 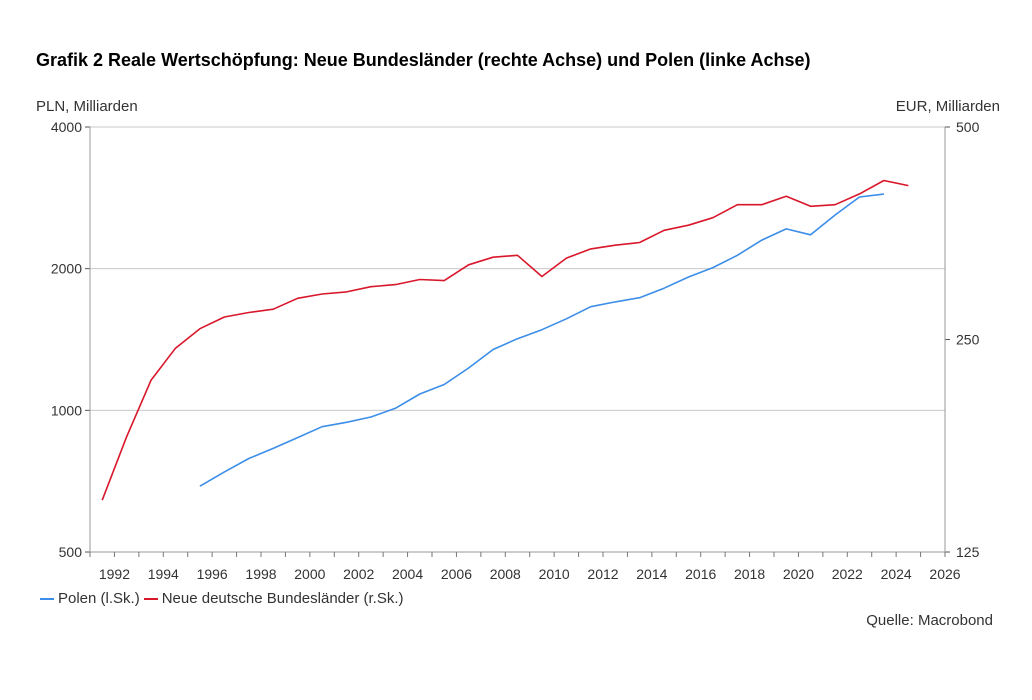 I want to click on x-tick-label-2026: 2026, so click(x=944, y=574).